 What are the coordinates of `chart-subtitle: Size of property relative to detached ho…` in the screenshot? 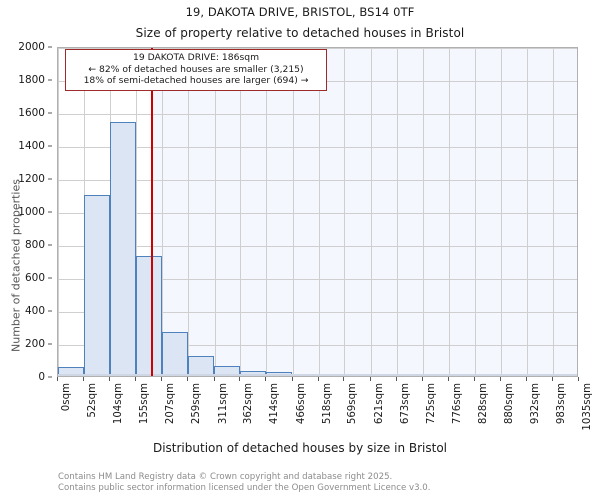 It's located at (300, 32).